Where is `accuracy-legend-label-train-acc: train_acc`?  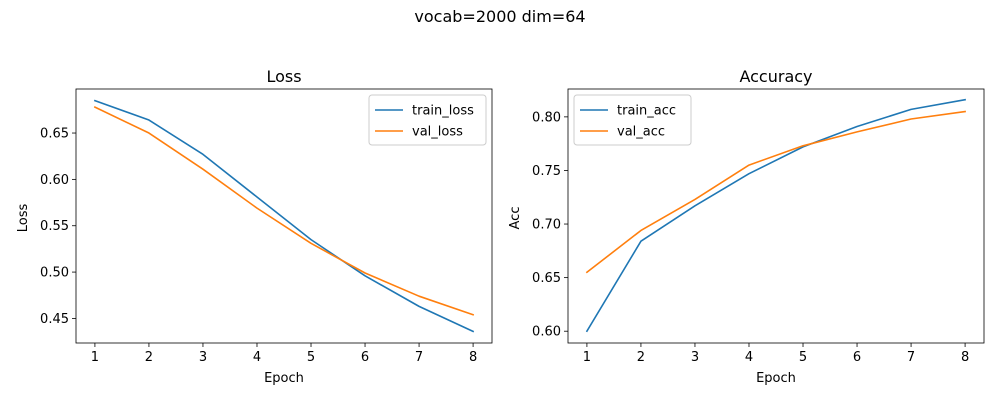
accuracy-legend-label-train-acc: train_acc is located at coordinates (646, 111).